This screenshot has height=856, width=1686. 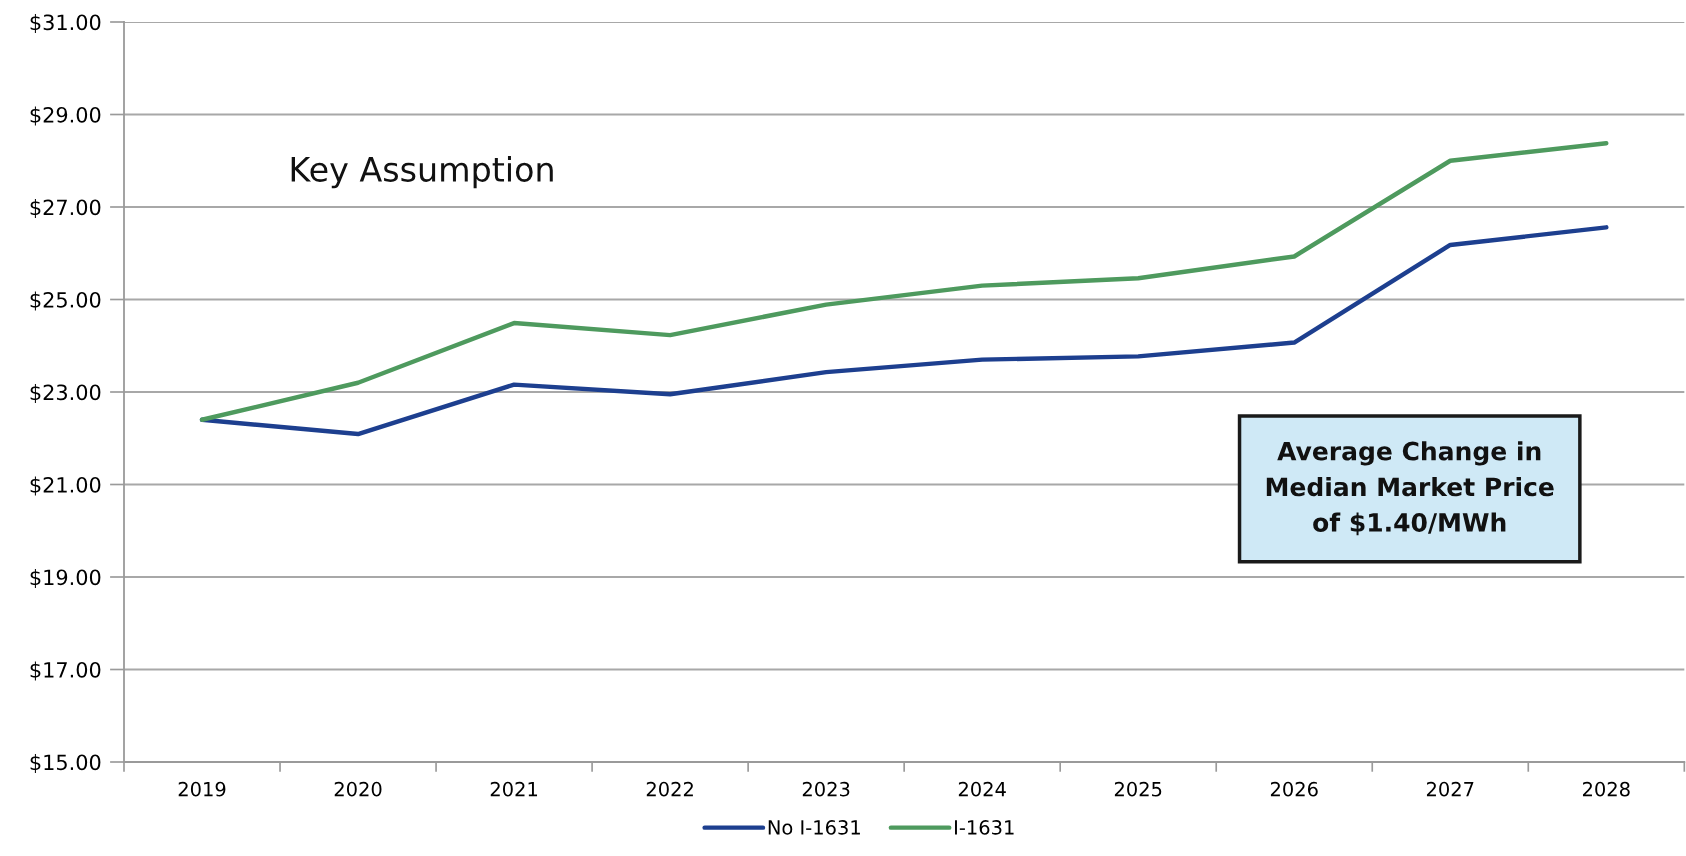 I want to click on x-tick-label: 2028, so click(x=1606, y=789).